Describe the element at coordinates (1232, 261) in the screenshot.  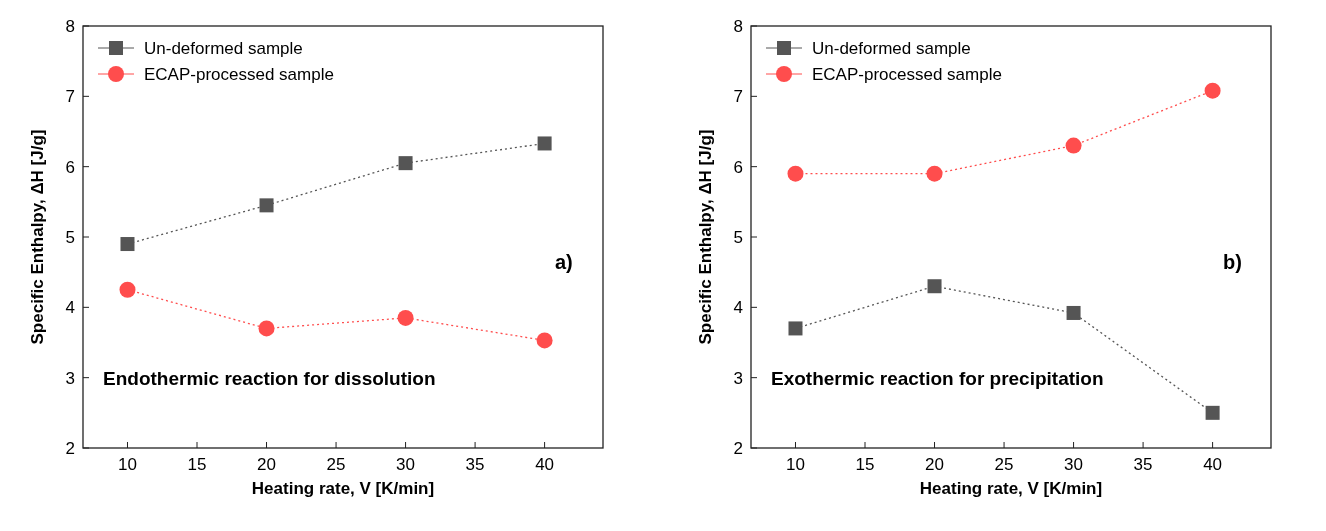
I see `annotation: b)` at that location.